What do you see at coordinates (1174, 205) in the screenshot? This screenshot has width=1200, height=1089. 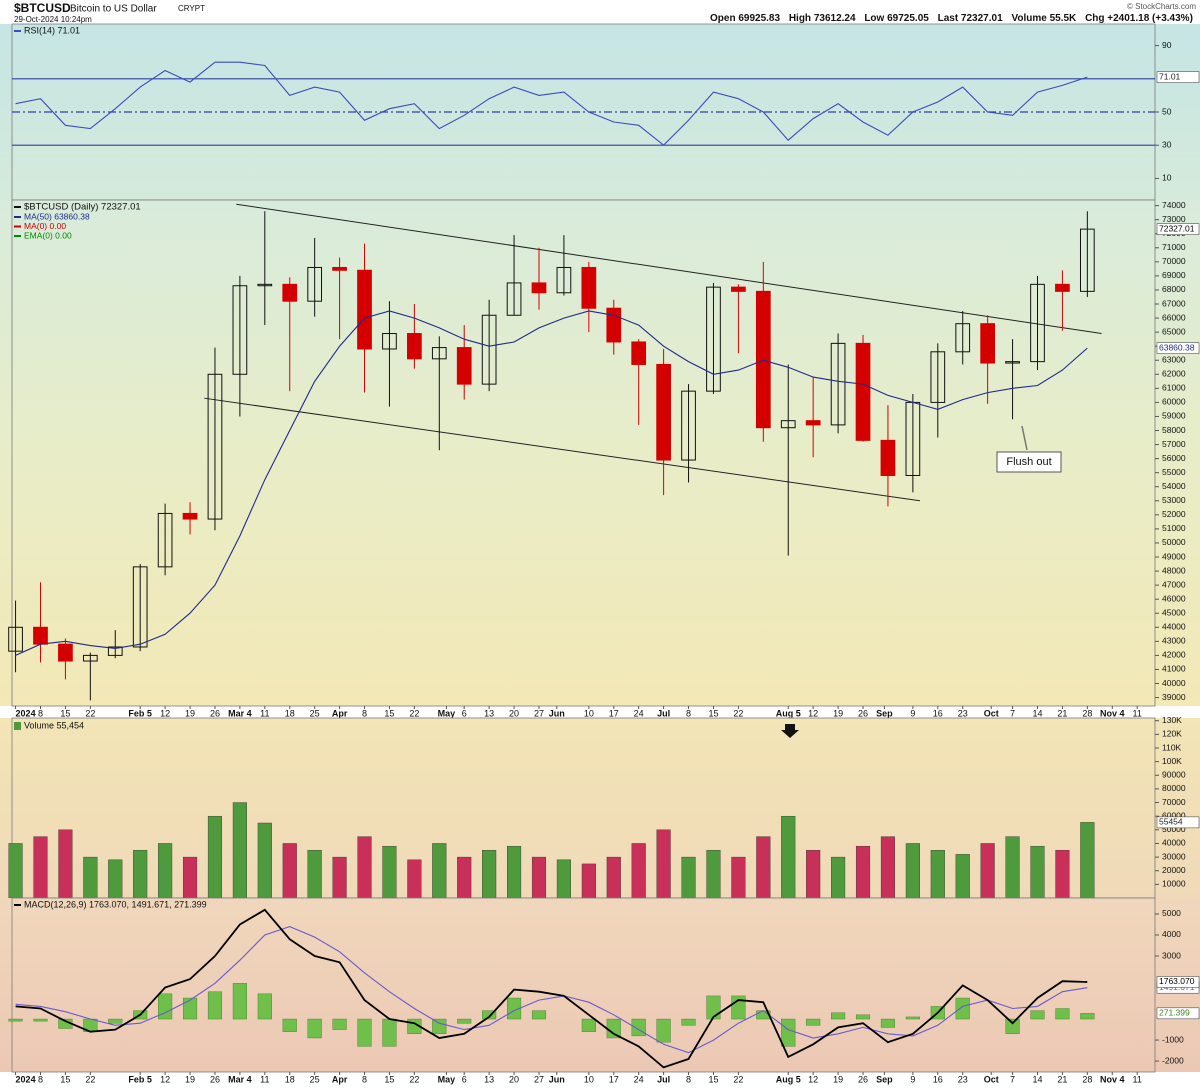 I see `y-tick-label: 74000` at bounding box center [1174, 205].